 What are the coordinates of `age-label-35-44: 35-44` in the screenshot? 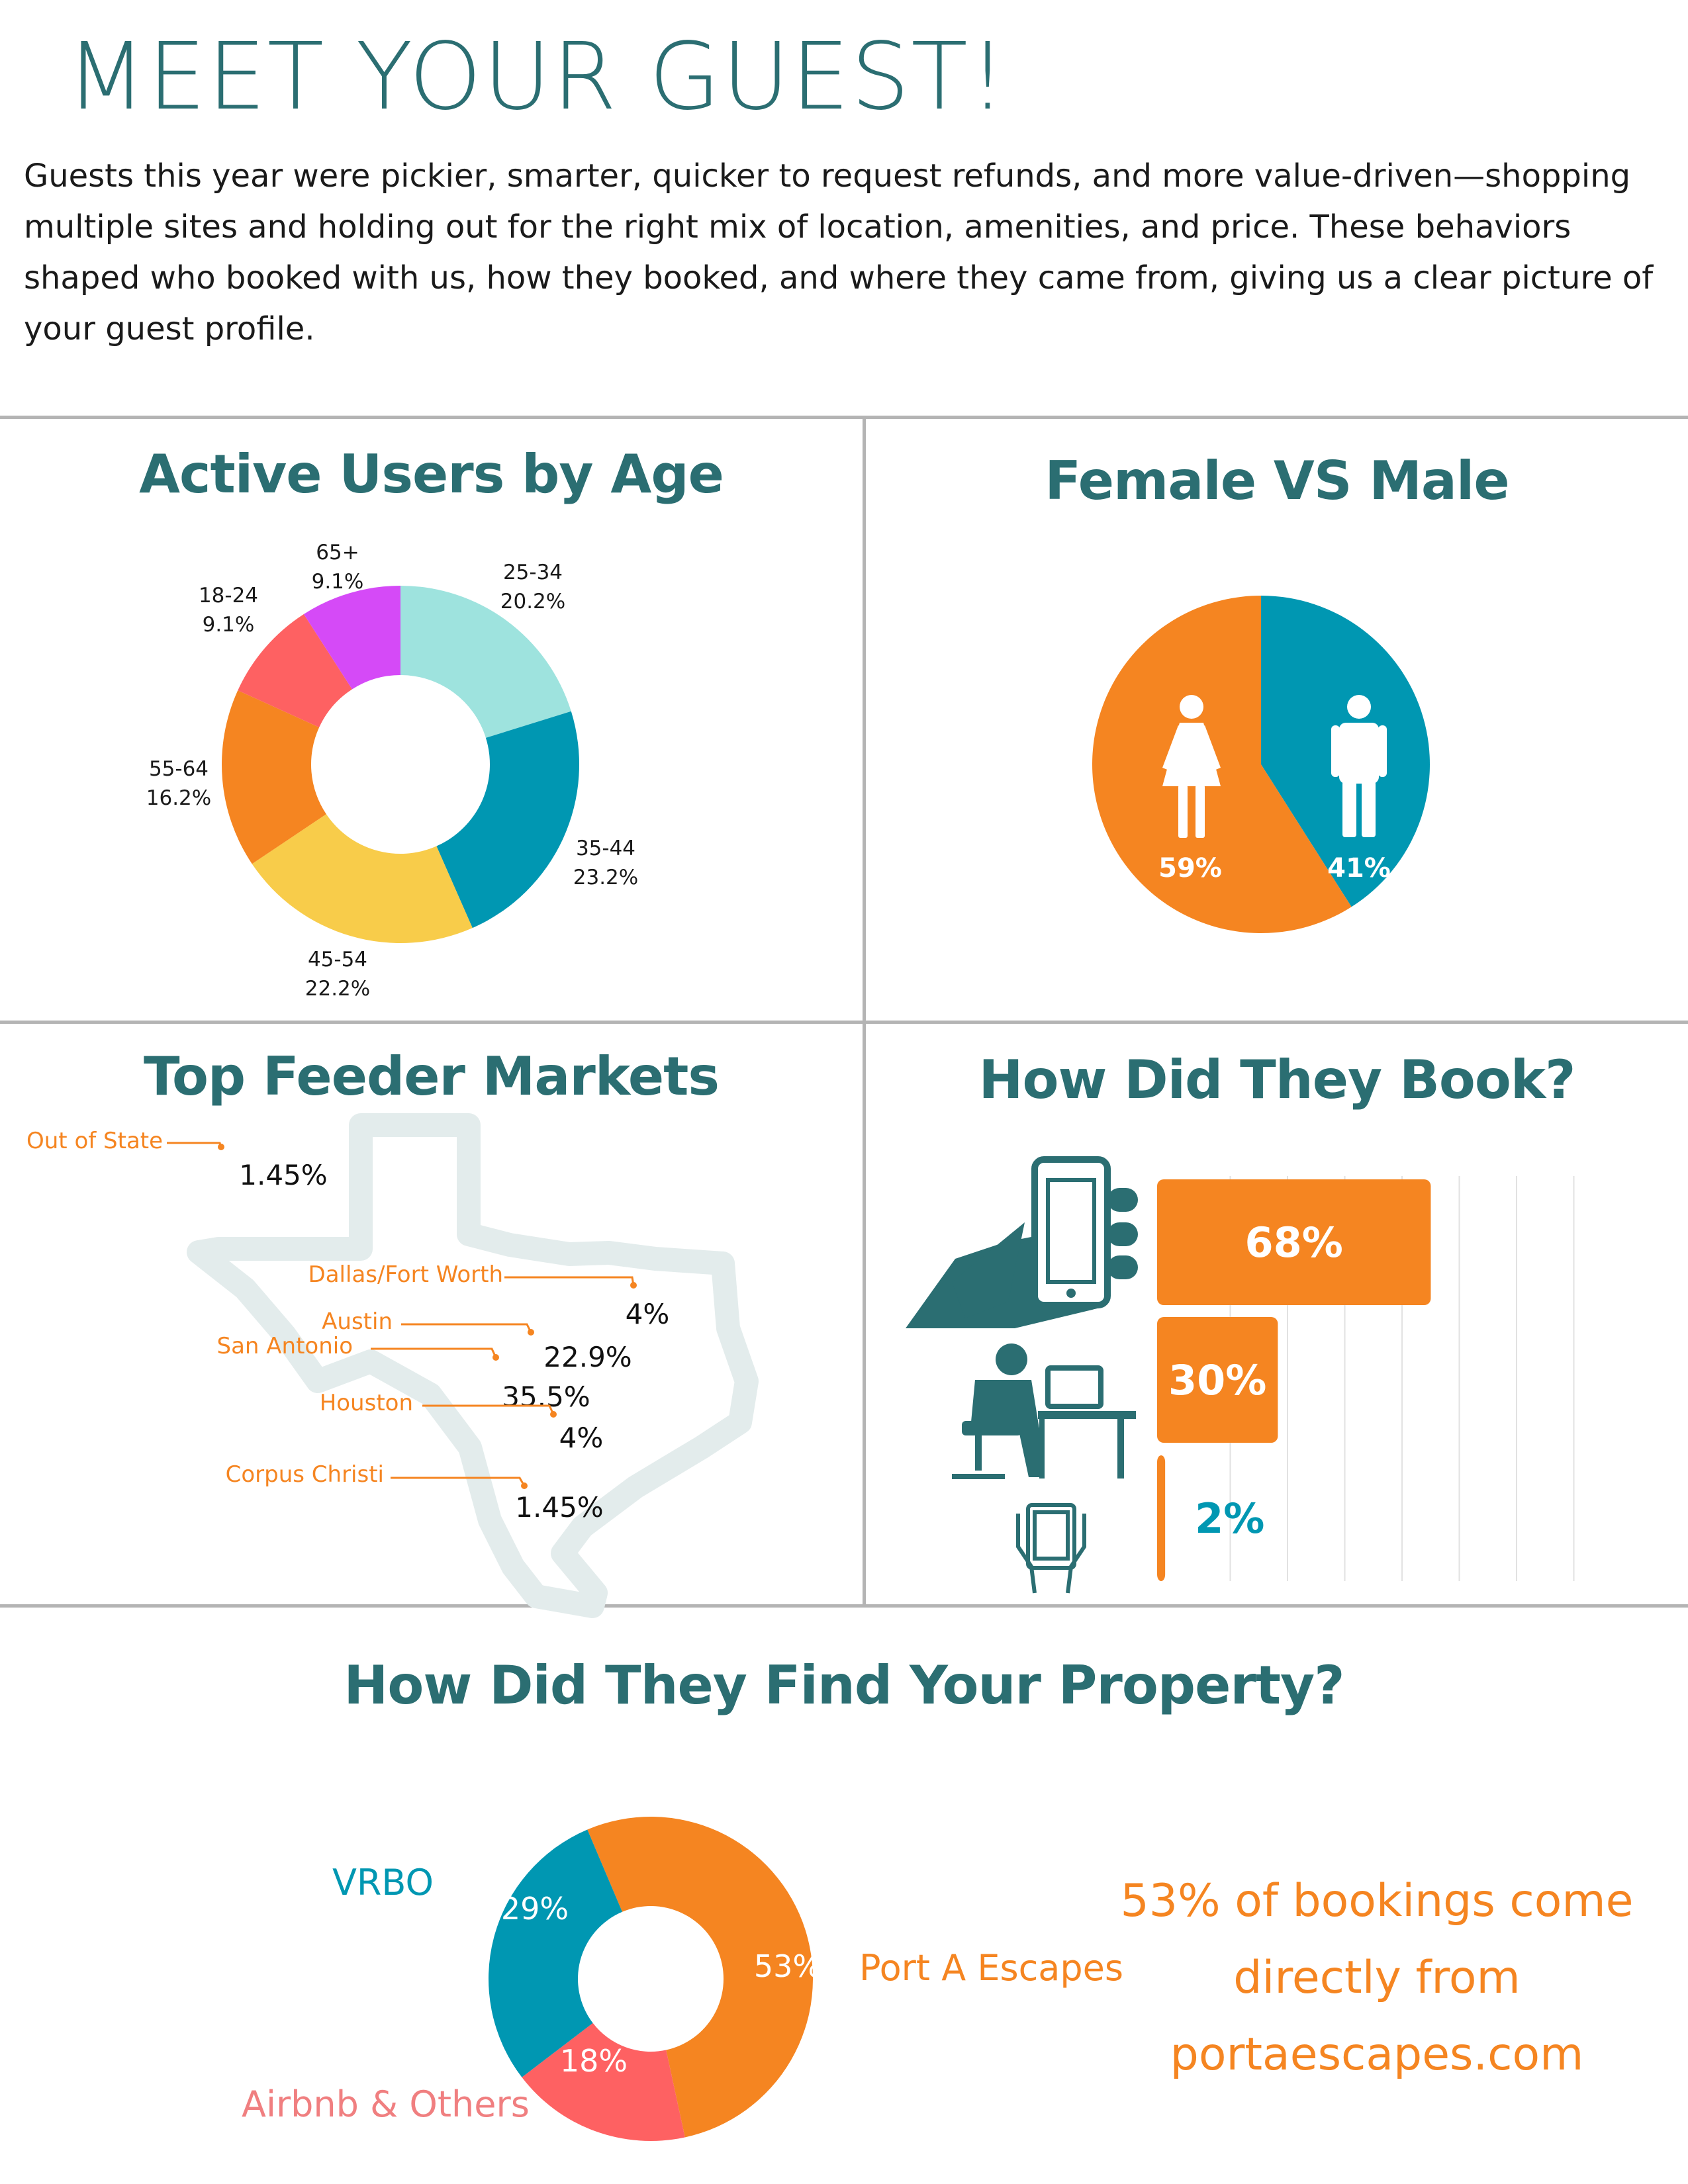 It's located at (605, 849).